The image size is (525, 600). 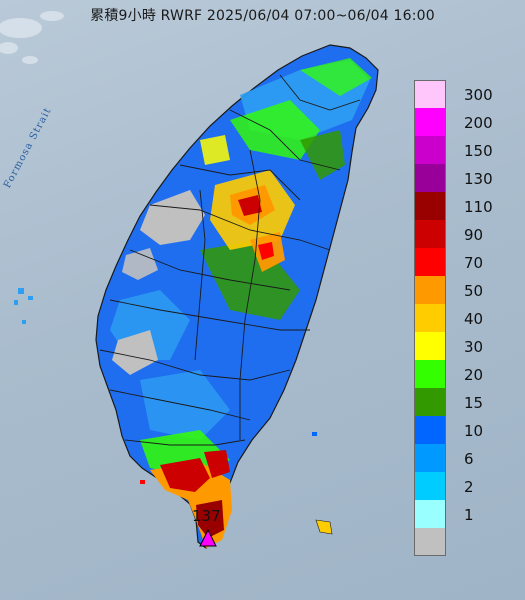 I want to click on legend-label: 130, so click(x=478, y=179).